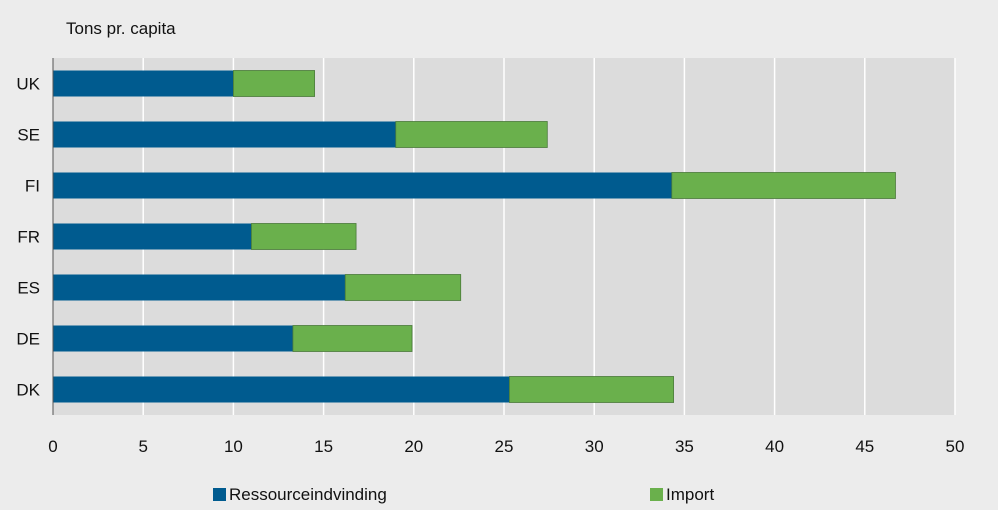  What do you see at coordinates (684, 446) in the screenshot?
I see `x-tick-label: 35` at bounding box center [684, 446].